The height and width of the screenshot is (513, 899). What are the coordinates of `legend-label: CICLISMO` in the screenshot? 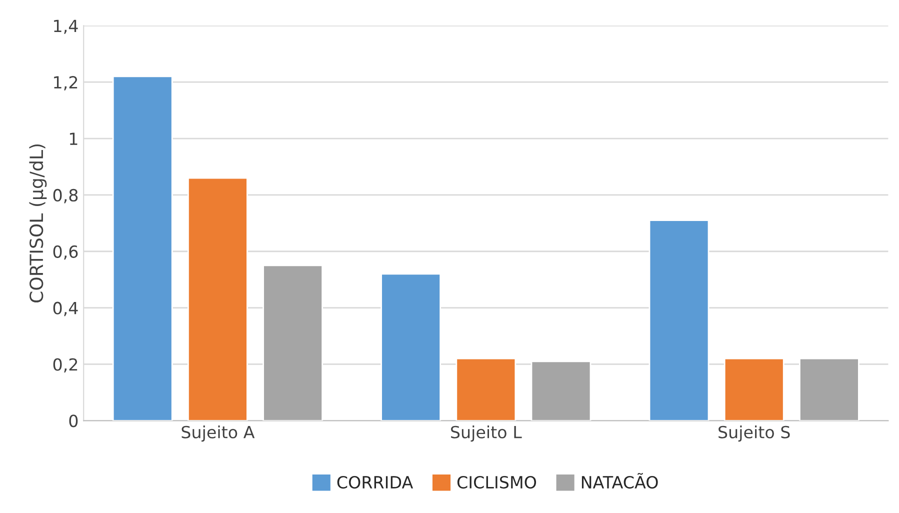 It's located at (496, 482).